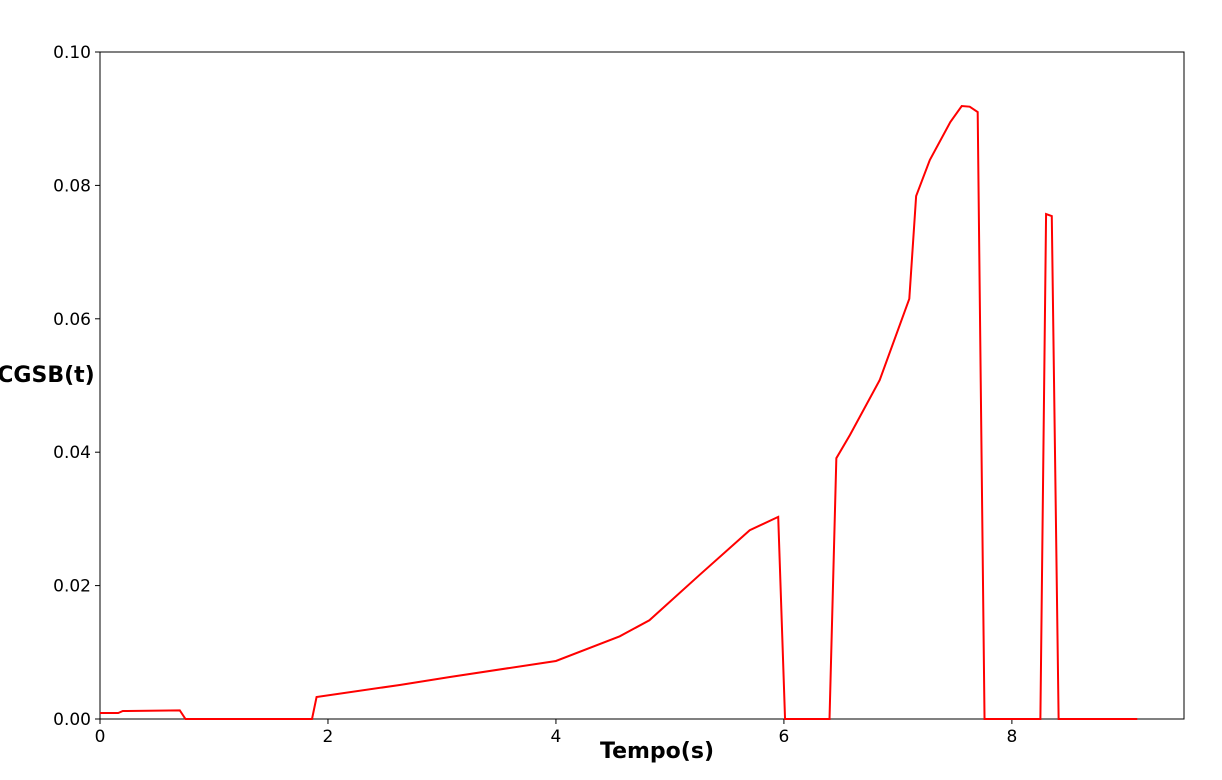 The image size is (1222, 780). Describe the element at coordinates (47, 375) in the screenshot. I see `y-axis-label: CGSB(t)` at that location.